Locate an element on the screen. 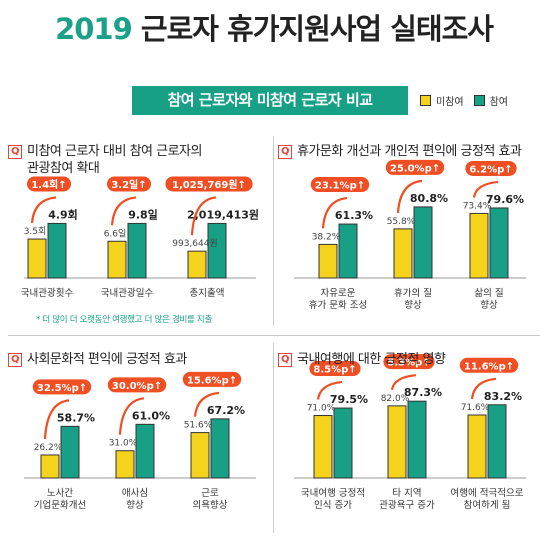  comparison-banner: 참여 근로자와 미참여 근로자 비교 is located at coordinates (270, 100).